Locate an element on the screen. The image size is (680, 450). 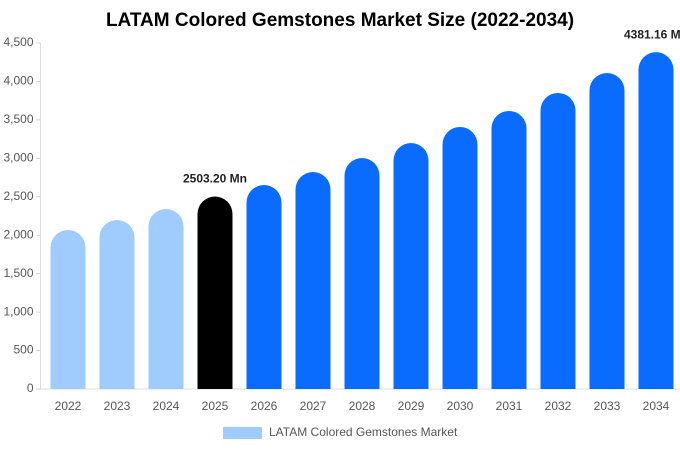
legend-label: LATAM Colored Gemstones Market is located at coordinates (363, 432).